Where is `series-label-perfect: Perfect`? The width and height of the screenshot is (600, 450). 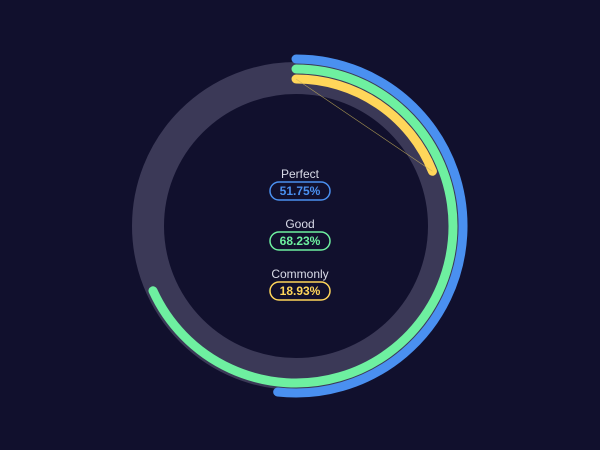 series-label-perfect: Perfect is located at coordinates (300, 174).